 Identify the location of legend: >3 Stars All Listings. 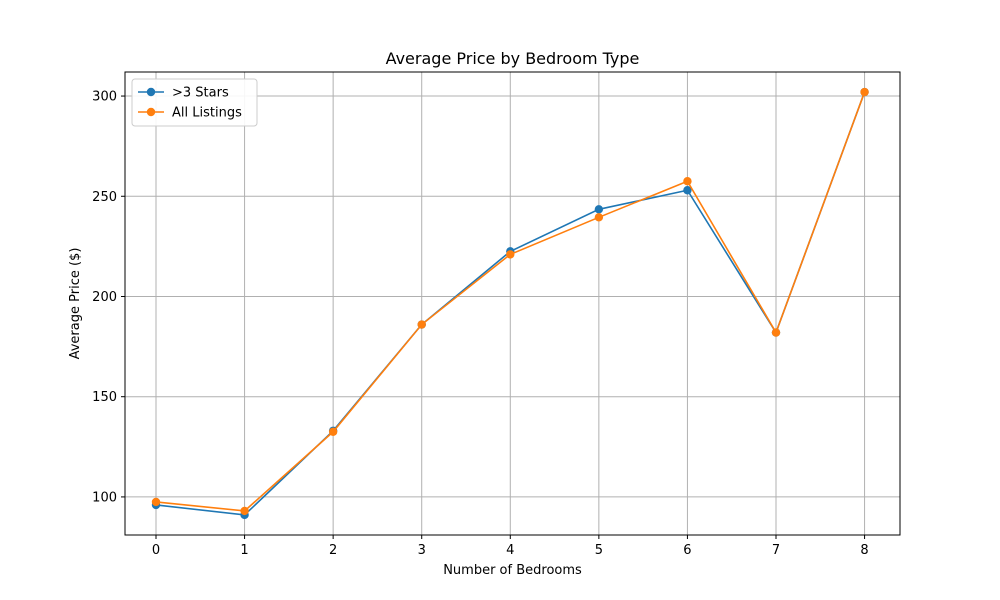
(194, 102).